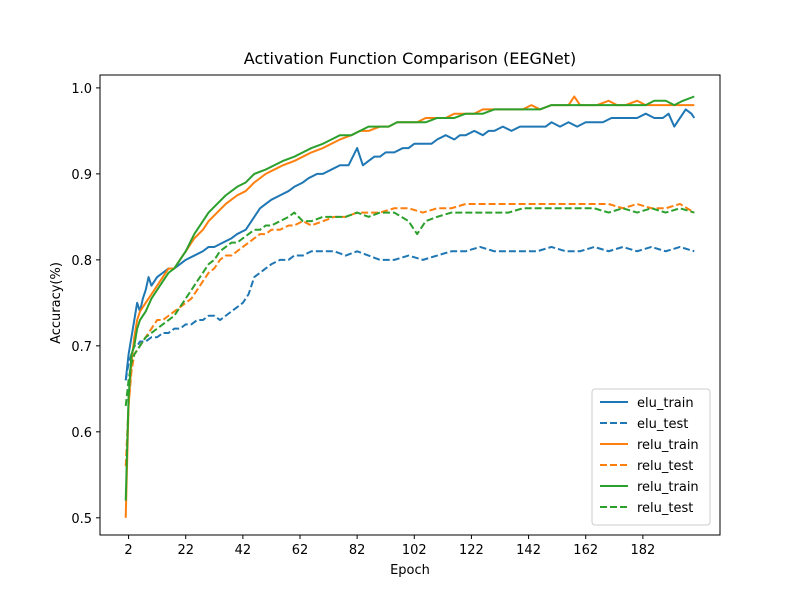 The width and height of the screenshot is (800, 600). Describe the element at coordinates (81, 261) in the screenshot. I see `y-tick-label: 0.8` at that location.